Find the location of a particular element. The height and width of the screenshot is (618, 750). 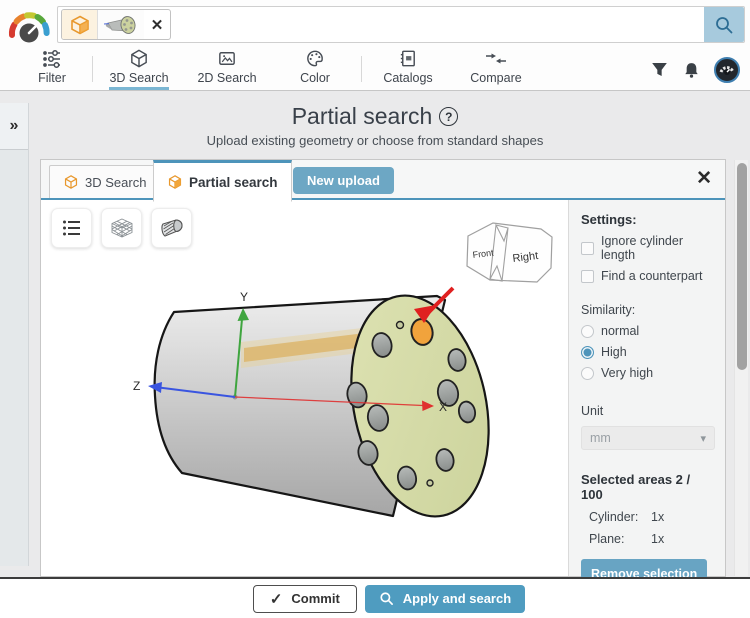

tab-partial-search: Partial search is located at coordinates (222, 181).